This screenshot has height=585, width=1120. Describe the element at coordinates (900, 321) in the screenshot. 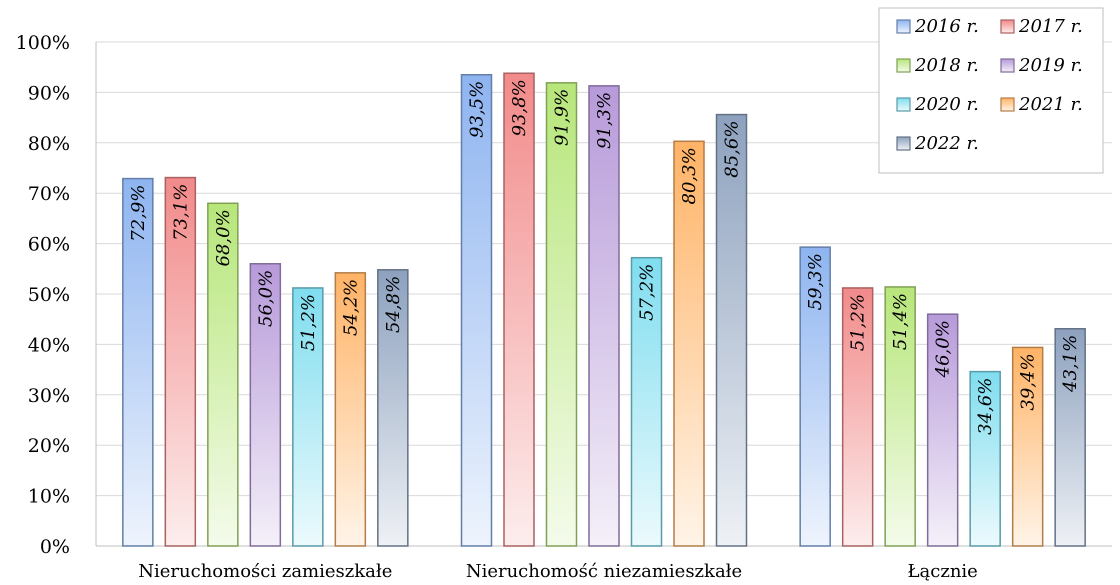

I see `data-label: 51,4%` at that location.